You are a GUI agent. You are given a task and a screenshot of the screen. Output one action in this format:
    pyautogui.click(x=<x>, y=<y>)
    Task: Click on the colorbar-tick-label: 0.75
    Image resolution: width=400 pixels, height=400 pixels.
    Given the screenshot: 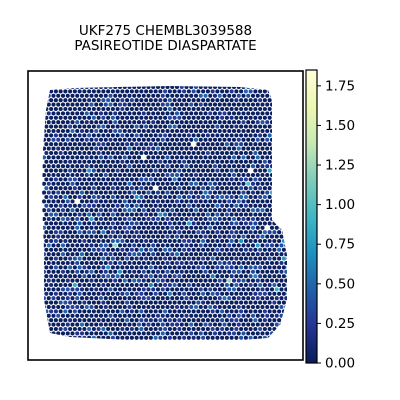 What is the action you would take?
    pyautogui.click(x=340, y=245)
    